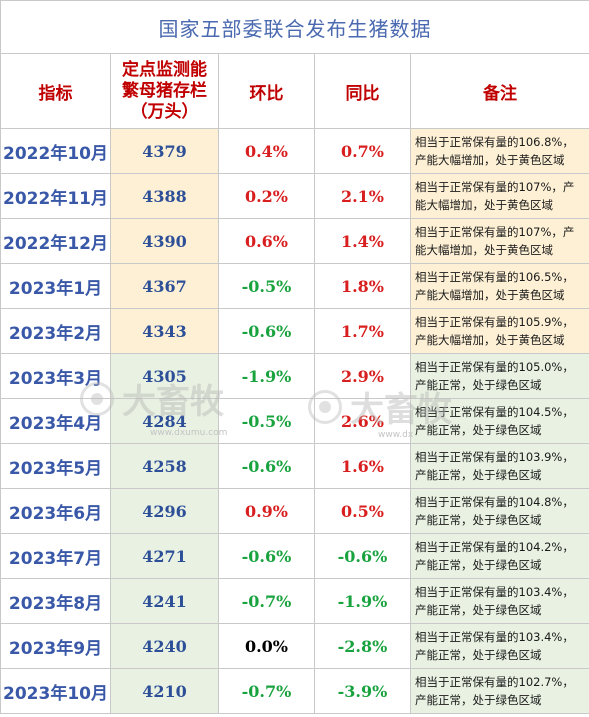 This screenshot has height=717, width=589. I want to click on header-row: 指标 定点监测能 繁母猪存栏 （万头） 环比 同比 备注, so click(294, 91).